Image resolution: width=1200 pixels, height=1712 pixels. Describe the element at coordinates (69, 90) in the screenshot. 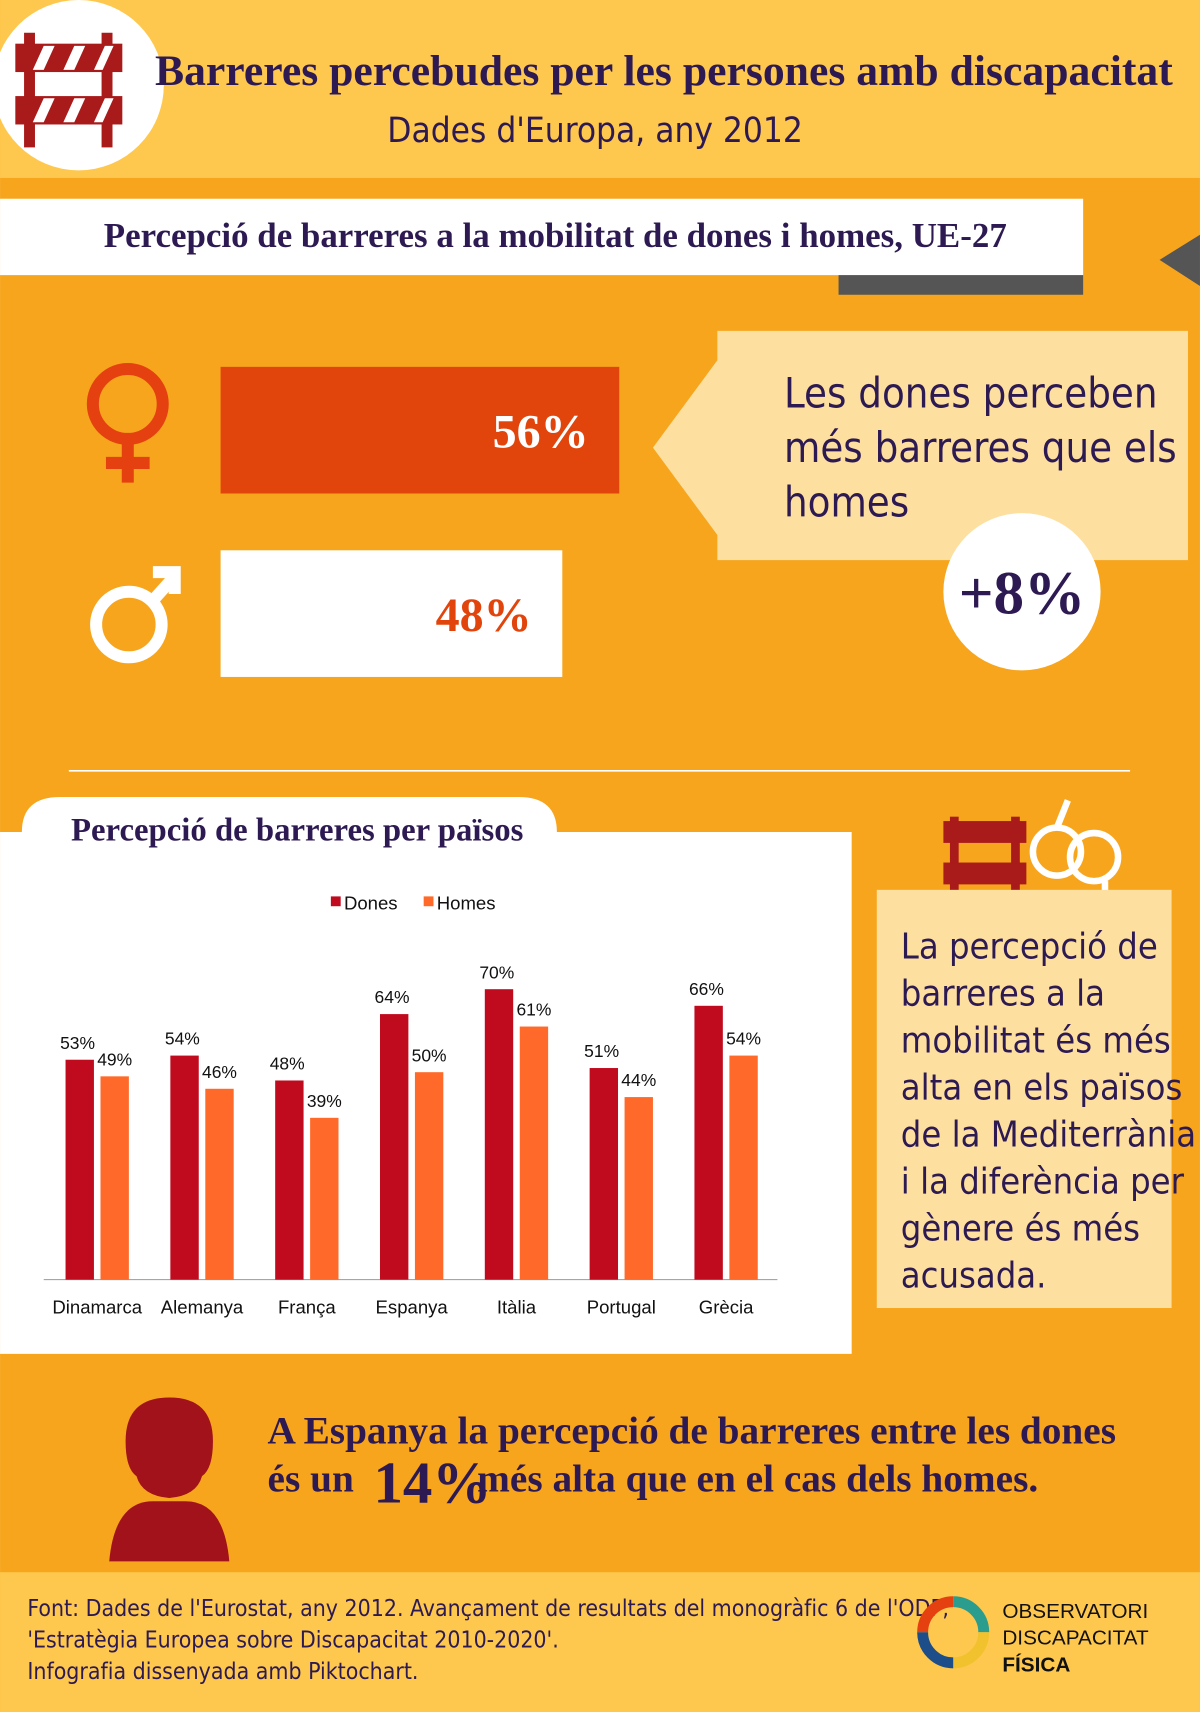

I see `barrier-icon` at that location.